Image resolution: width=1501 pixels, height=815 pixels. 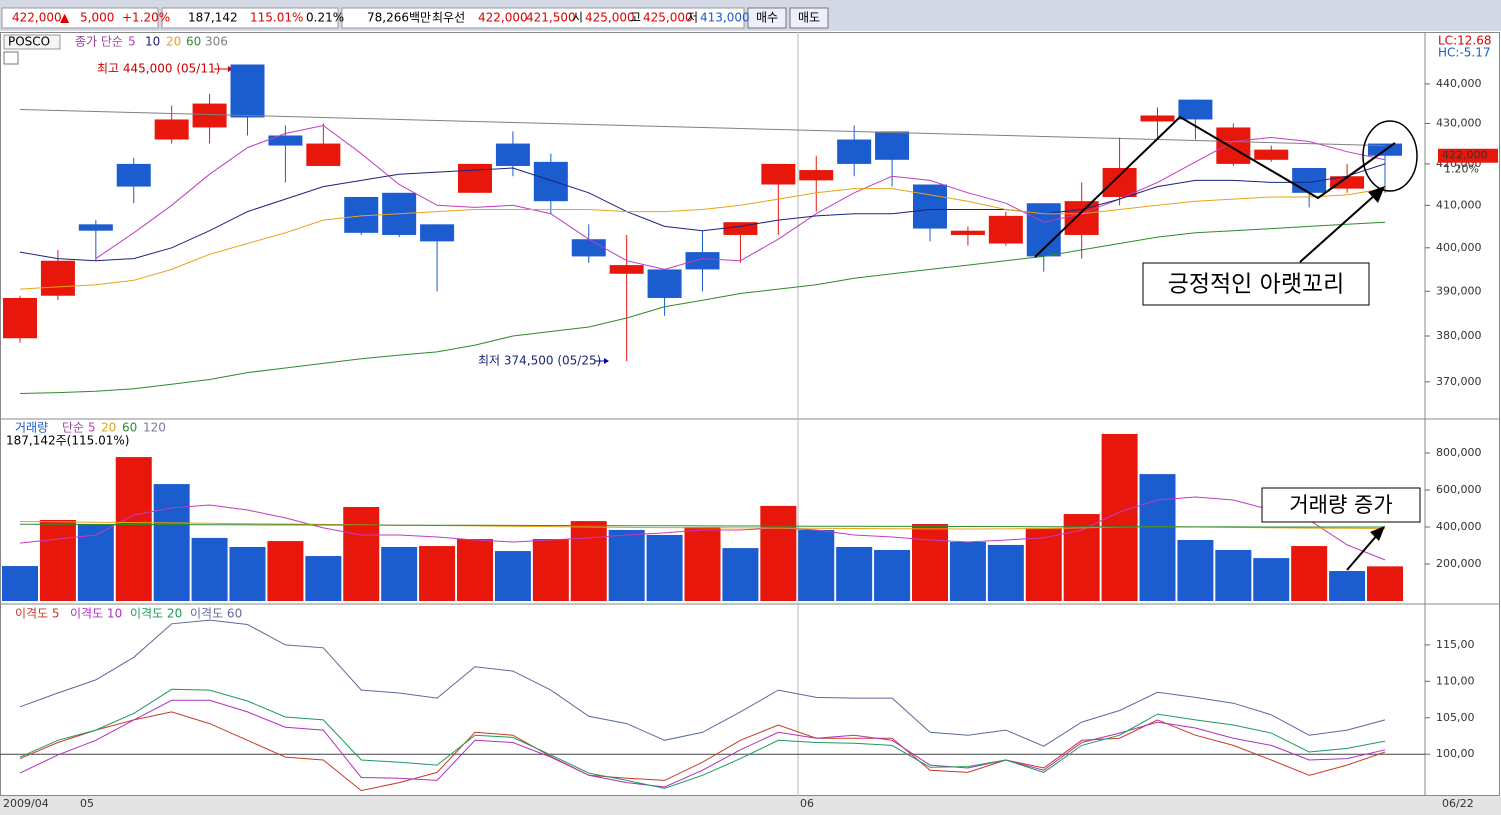 I want to click on best-ask: 422,000, so click(x=503, y=18).